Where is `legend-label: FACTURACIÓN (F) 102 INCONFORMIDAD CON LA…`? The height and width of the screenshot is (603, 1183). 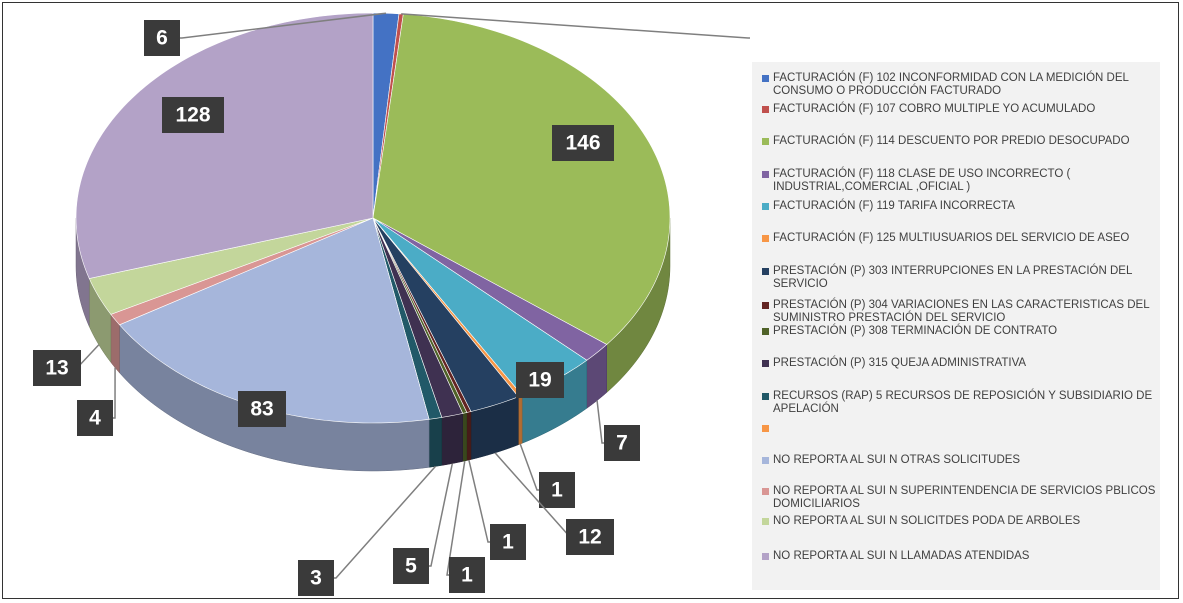
legend-label: FACTURACIÓN (F) 102 INCONFORMIDAD CON LA… is located at coordinates (951, 84).